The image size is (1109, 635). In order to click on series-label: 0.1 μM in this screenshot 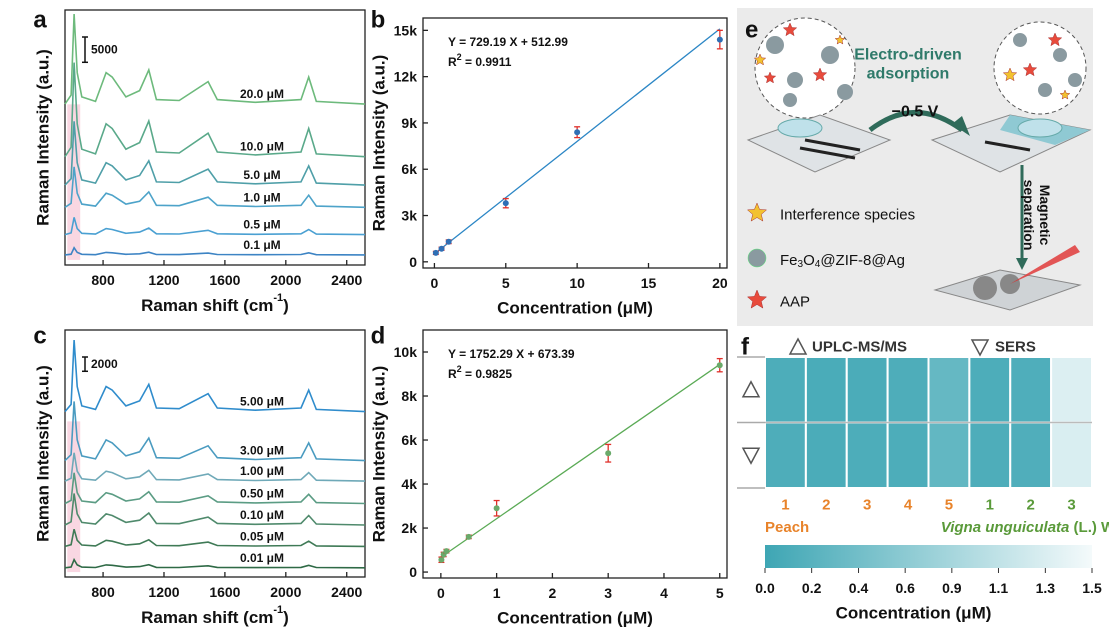, I will do `click(261, 245)`.